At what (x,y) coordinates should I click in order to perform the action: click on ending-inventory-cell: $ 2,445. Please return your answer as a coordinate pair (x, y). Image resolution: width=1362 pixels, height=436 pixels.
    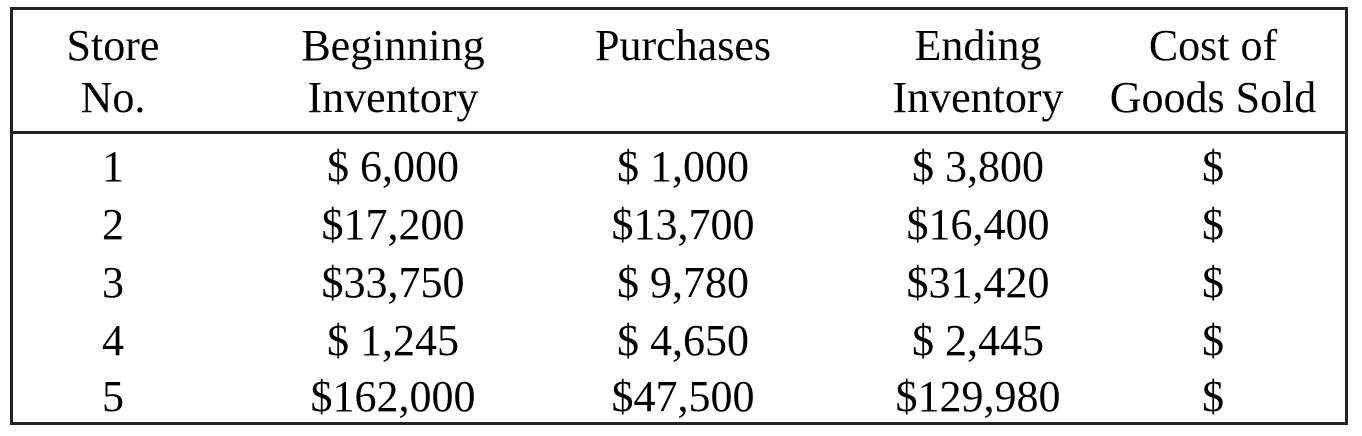
    Looking at the image, I should click on (978, 340).